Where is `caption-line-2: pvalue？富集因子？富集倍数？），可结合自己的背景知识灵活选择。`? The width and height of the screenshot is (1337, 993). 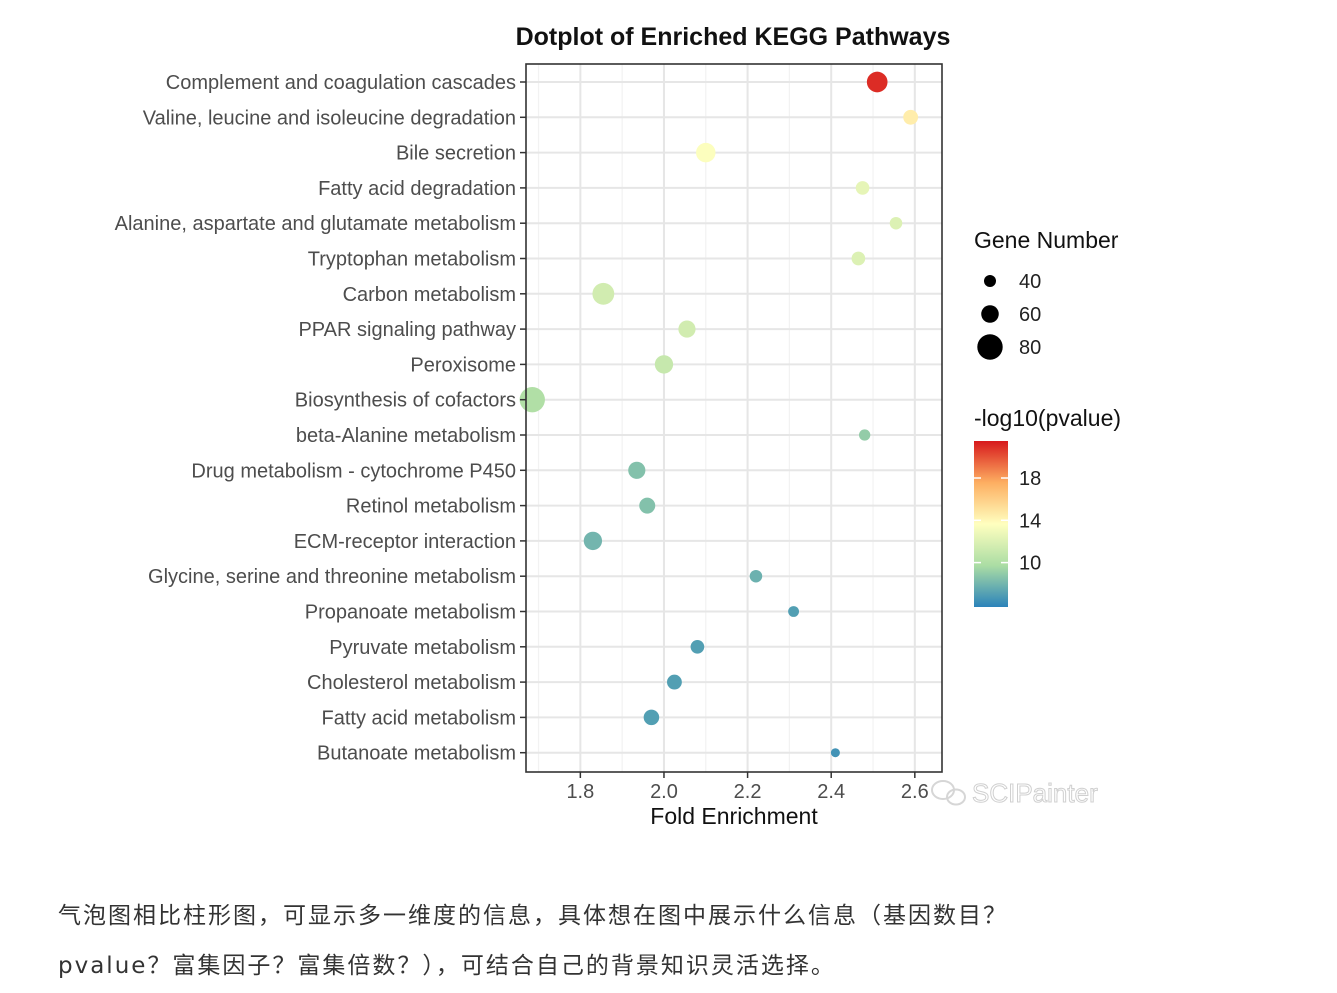
caption-line-2: pvalue？富集因子？富集倍数？），可结合自己的背景知识灵活选择。 is located at coordinates (447, 966).